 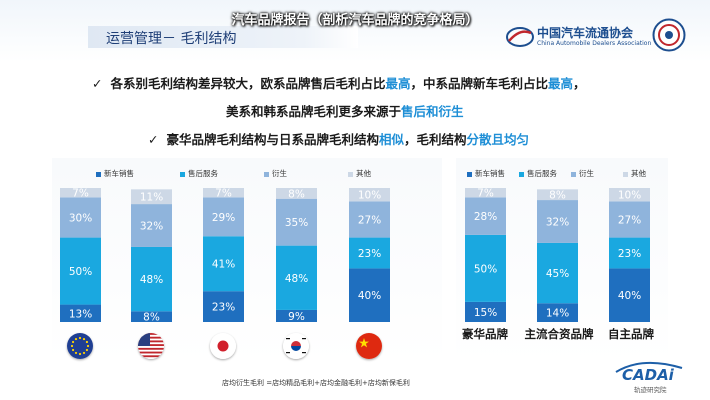 I want to click on bar-value-label: 9%, so click(x=296, y=317).